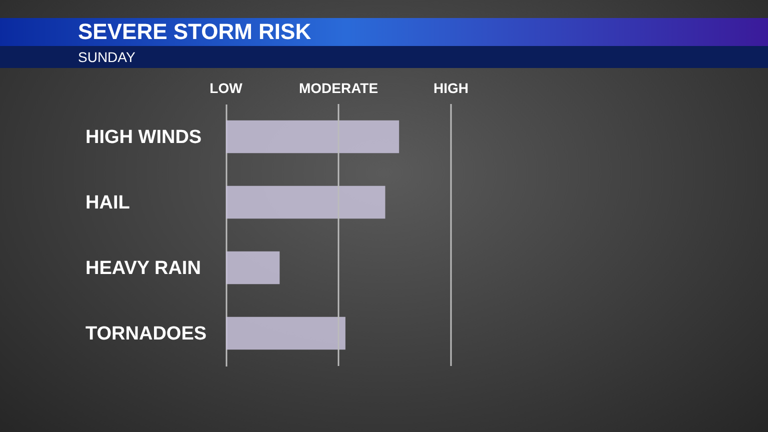 The width and height of the screenshot is (768, 432). What do you see at coordinates (108, 203) in the screenshot?
I see `y-tick-label: HAIL` at bounding box center [108, 203].